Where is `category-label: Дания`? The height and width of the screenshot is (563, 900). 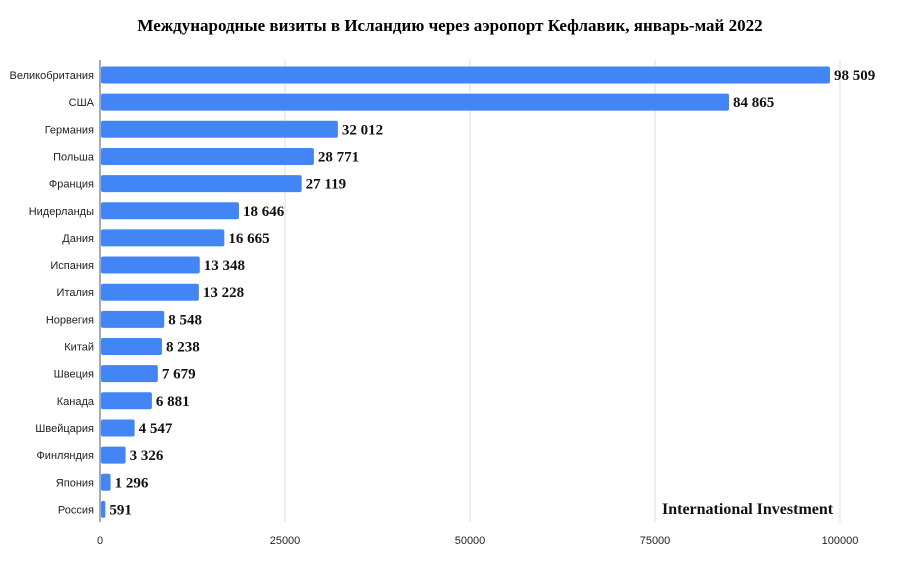 category-label: Дания is located at coordinates (78, 239).